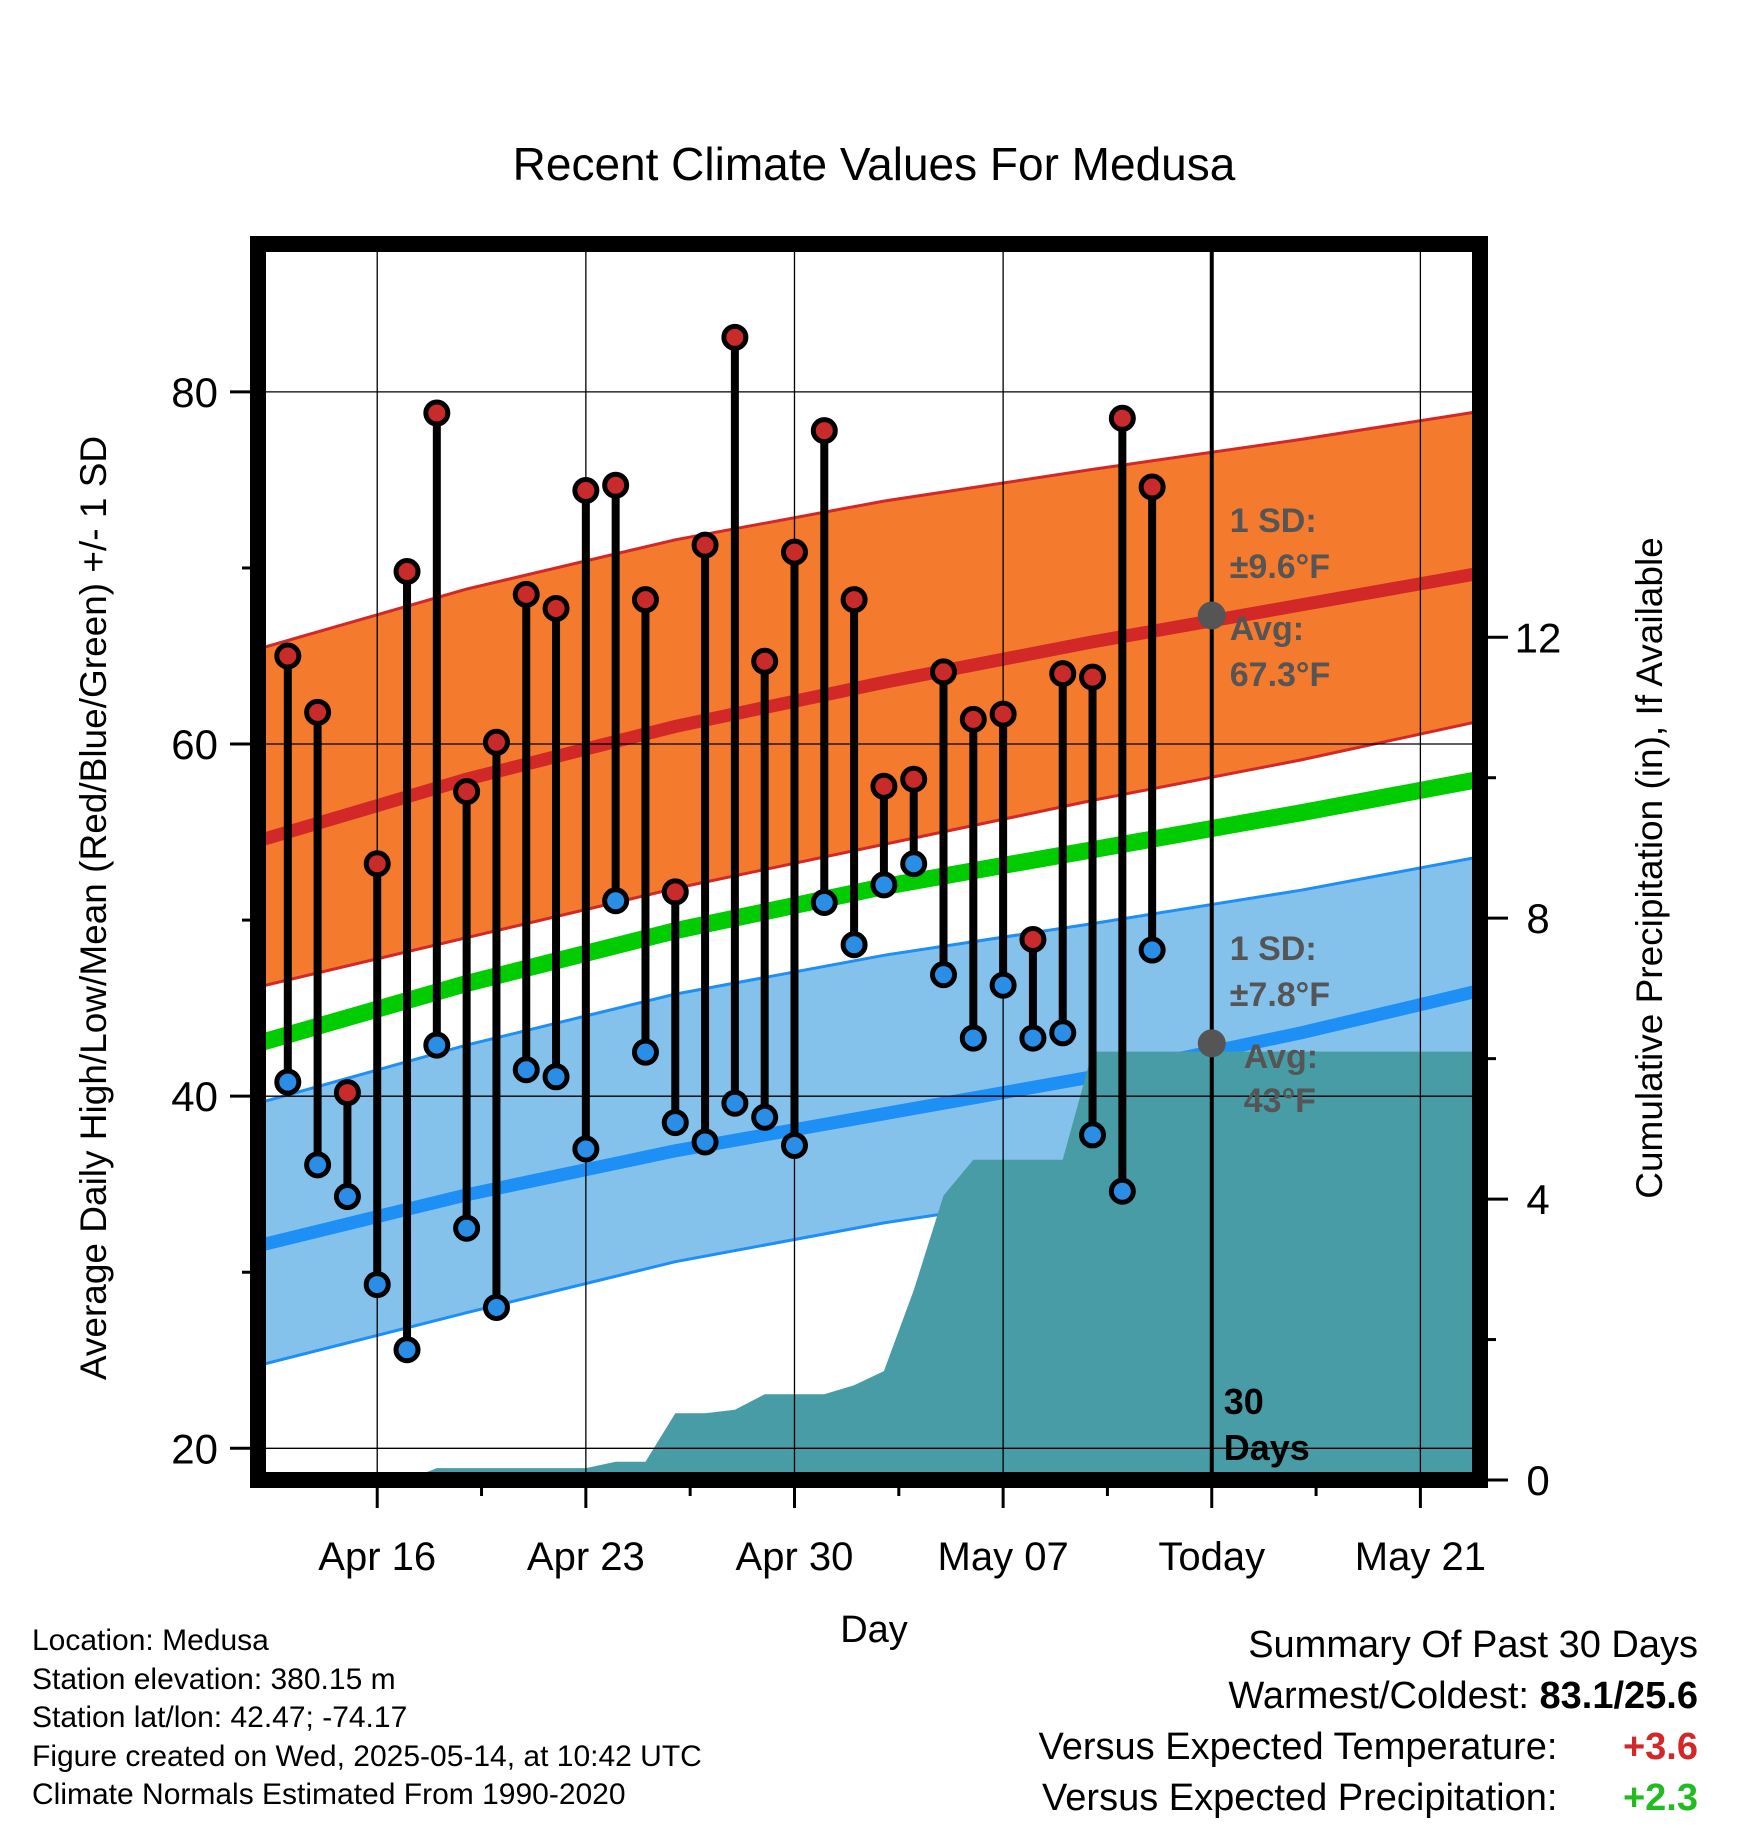  Describe the element at coordinates (377, 1557) in the screenshot. I see `x-tick-label: Apr 16` at that location.